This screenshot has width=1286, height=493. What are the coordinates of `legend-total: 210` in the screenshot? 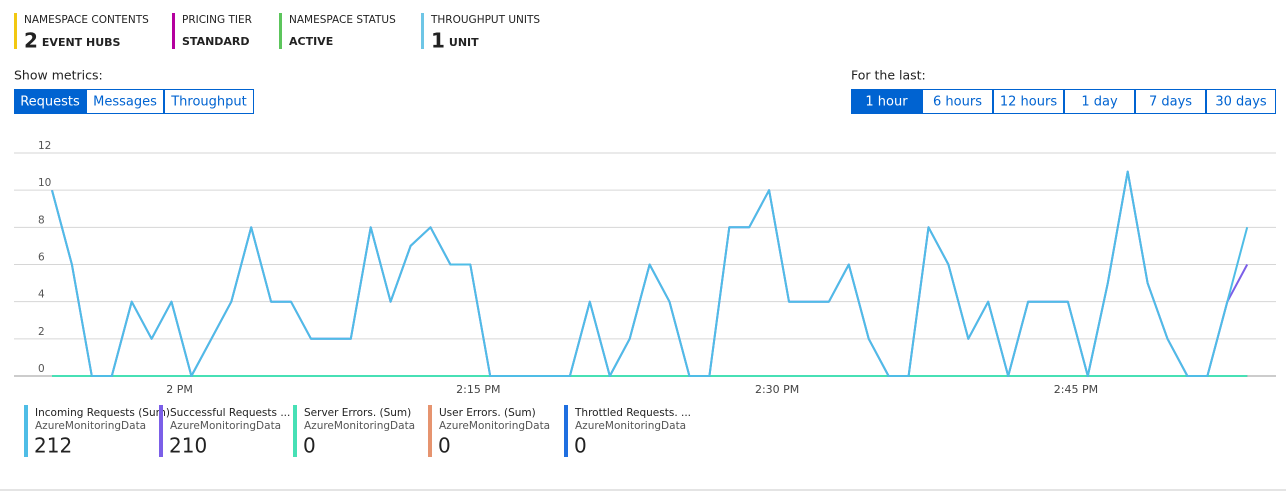 It's located at (188, 446).